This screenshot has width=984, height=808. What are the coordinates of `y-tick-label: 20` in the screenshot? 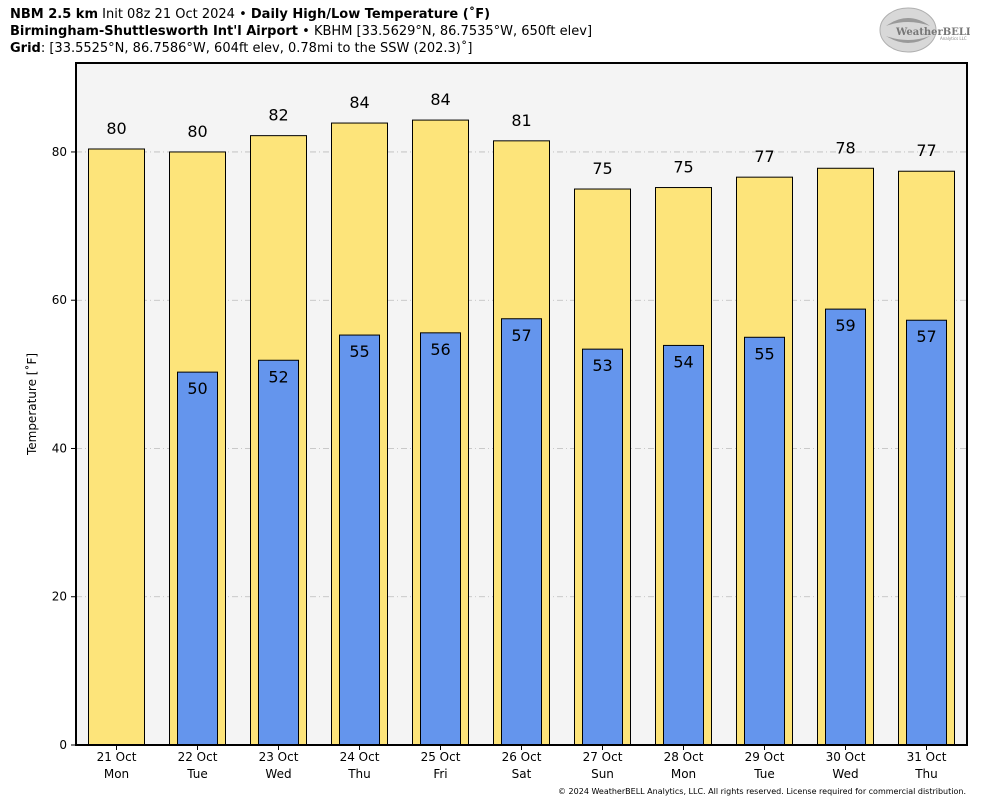 It's located at (59, 597).